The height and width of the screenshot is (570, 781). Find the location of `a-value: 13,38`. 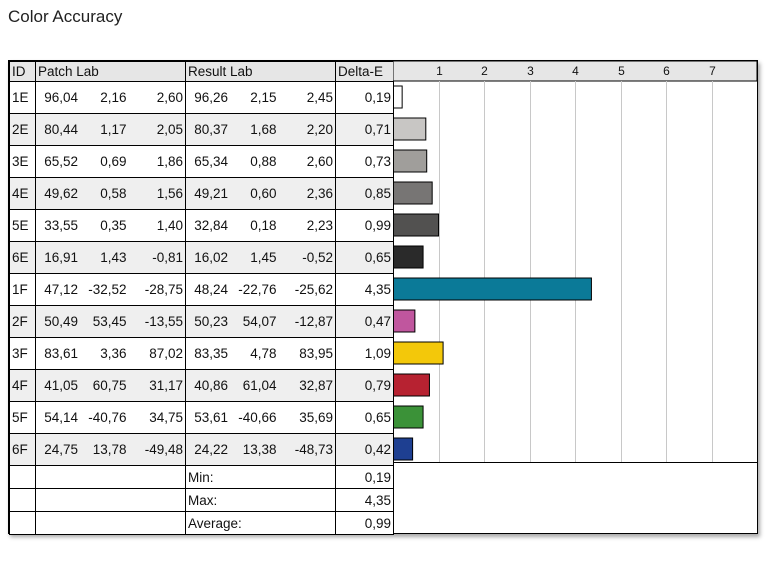

a-value: 13,38 is located at coordinates (259, 449).